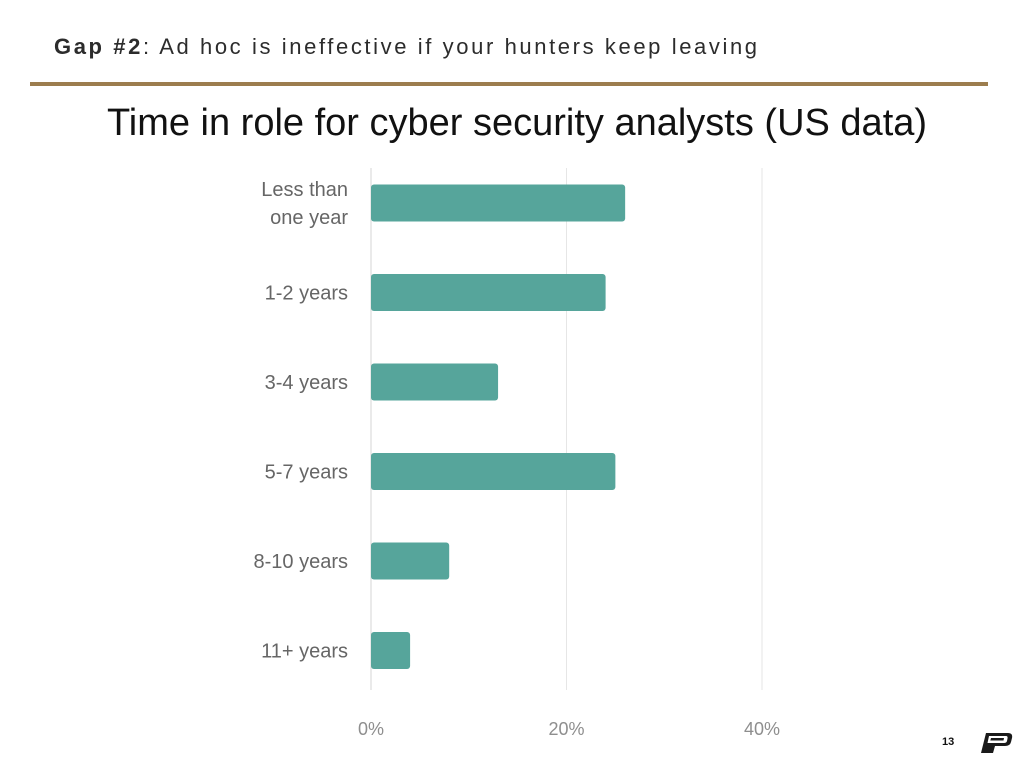 Image resolution: width=1024 pixels, height=768 pixels. Describe the element at coordinates (997, 743) in the screenshot. I see `purdue-p-logo-icon` at that location.